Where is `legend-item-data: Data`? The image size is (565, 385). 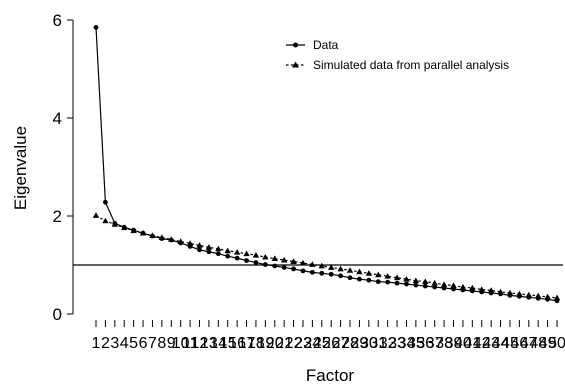 legend-item-data: Data is located at coordinates (312, 45).